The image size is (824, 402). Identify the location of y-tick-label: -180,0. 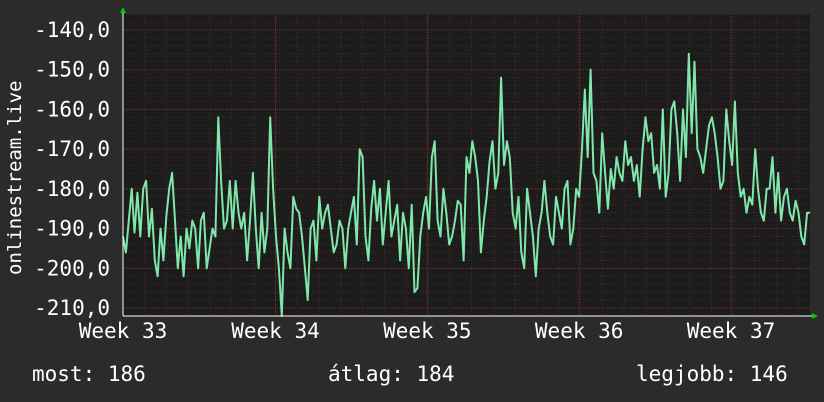
(72, 189).